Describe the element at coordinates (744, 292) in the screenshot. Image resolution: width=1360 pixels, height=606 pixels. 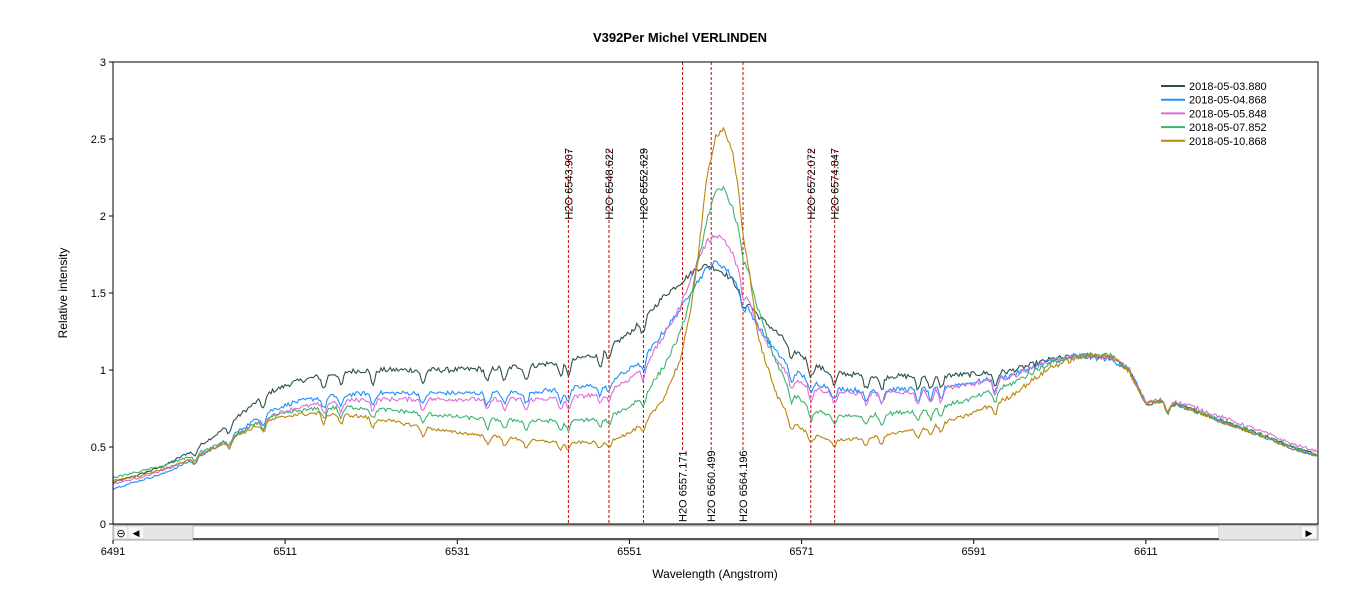
I see `annotation-marker: H2O 6564.196` at that location.